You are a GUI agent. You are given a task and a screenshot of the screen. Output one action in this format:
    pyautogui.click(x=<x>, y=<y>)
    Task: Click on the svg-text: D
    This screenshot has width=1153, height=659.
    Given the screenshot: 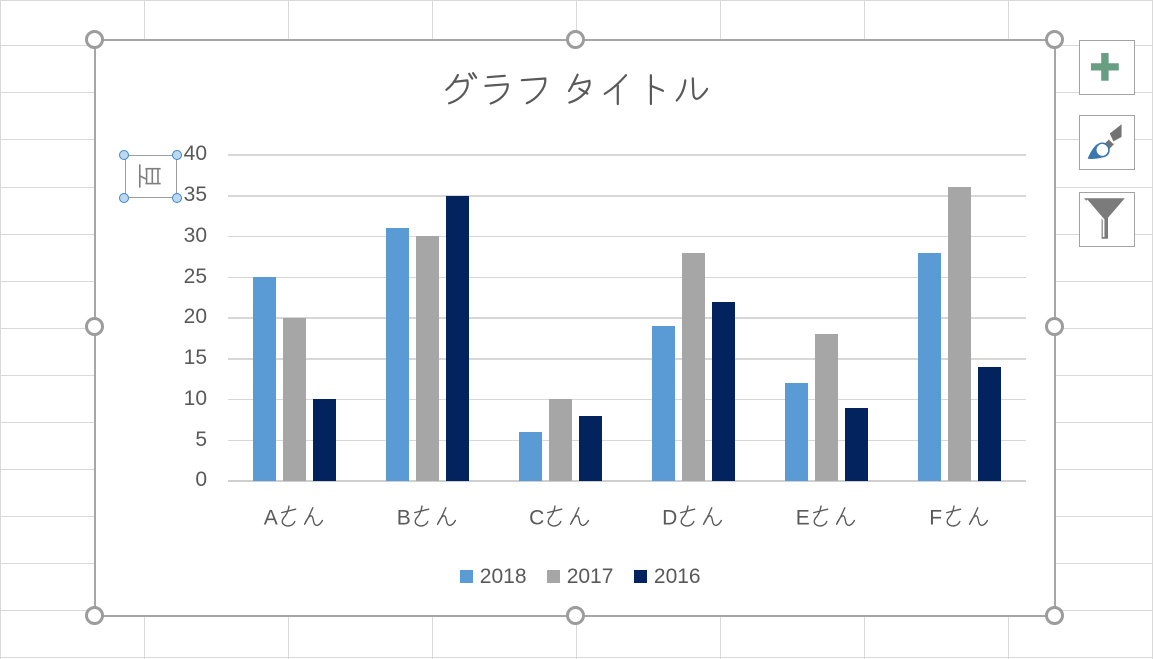 What is the action you would take?
    pyautogui.click(x=669, y=518)
    